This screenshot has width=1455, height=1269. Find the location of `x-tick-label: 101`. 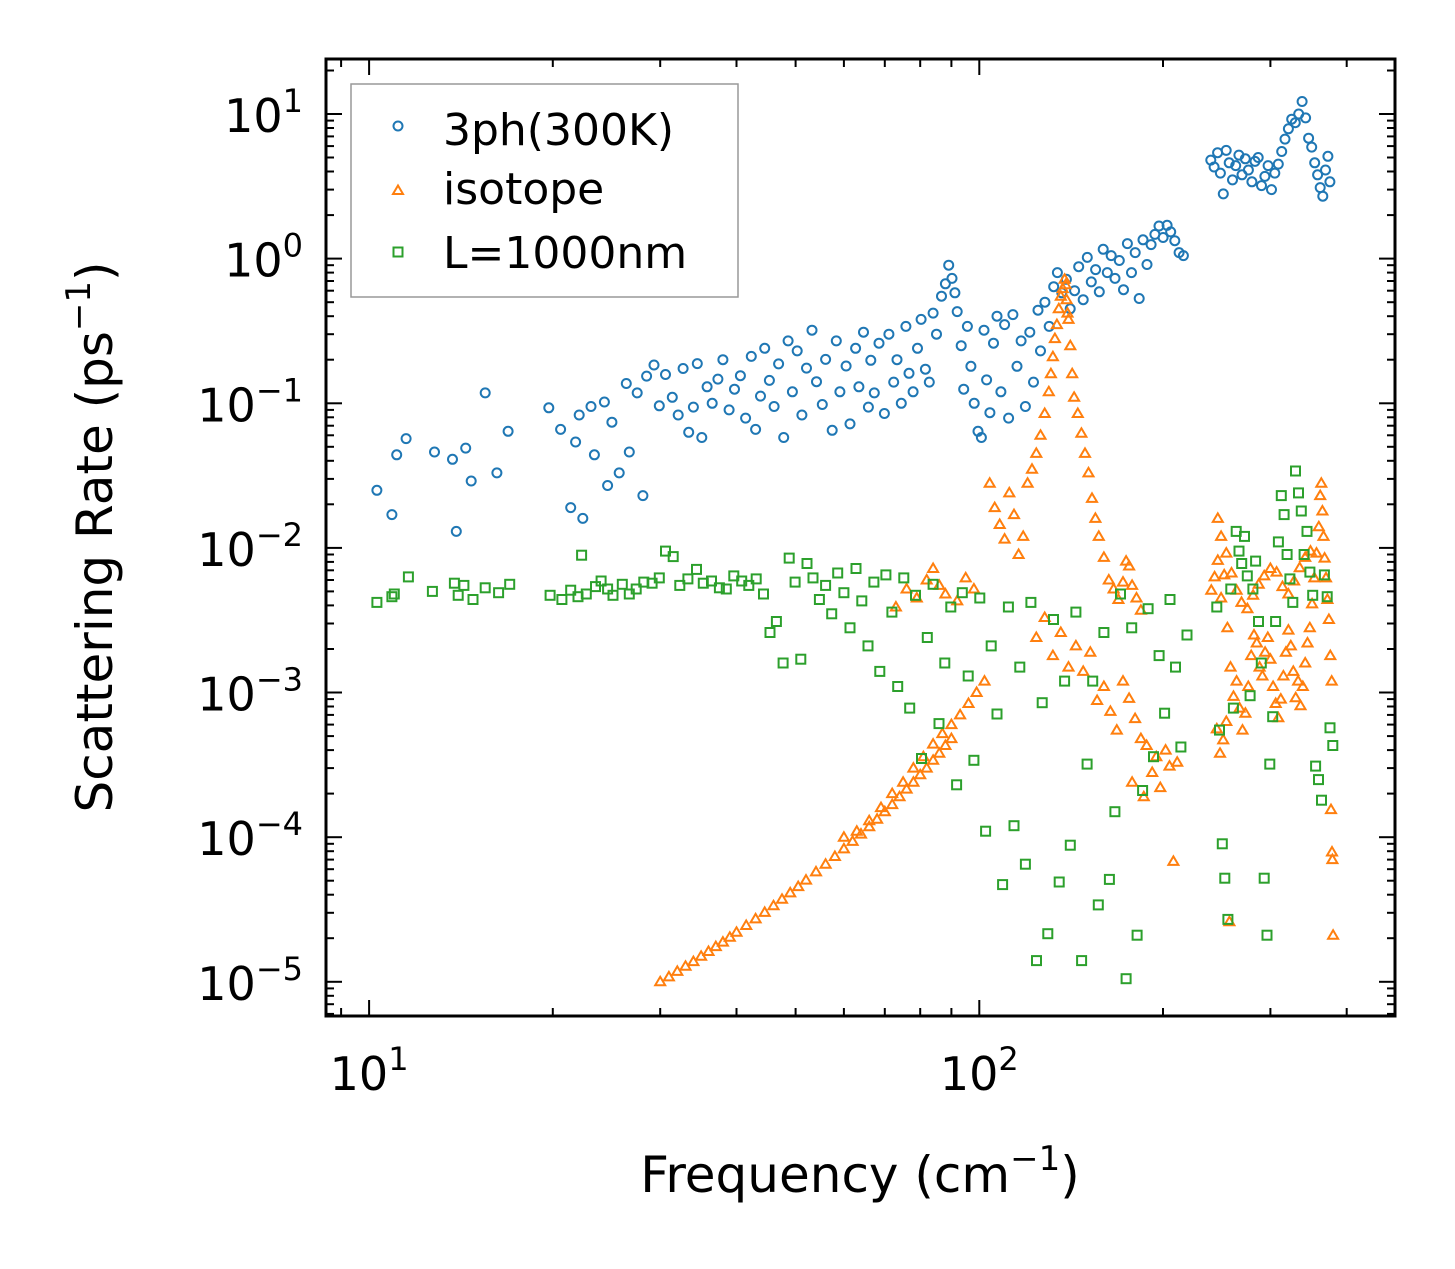

x-tick-label: 101 is located at coordinates (369, 1070).